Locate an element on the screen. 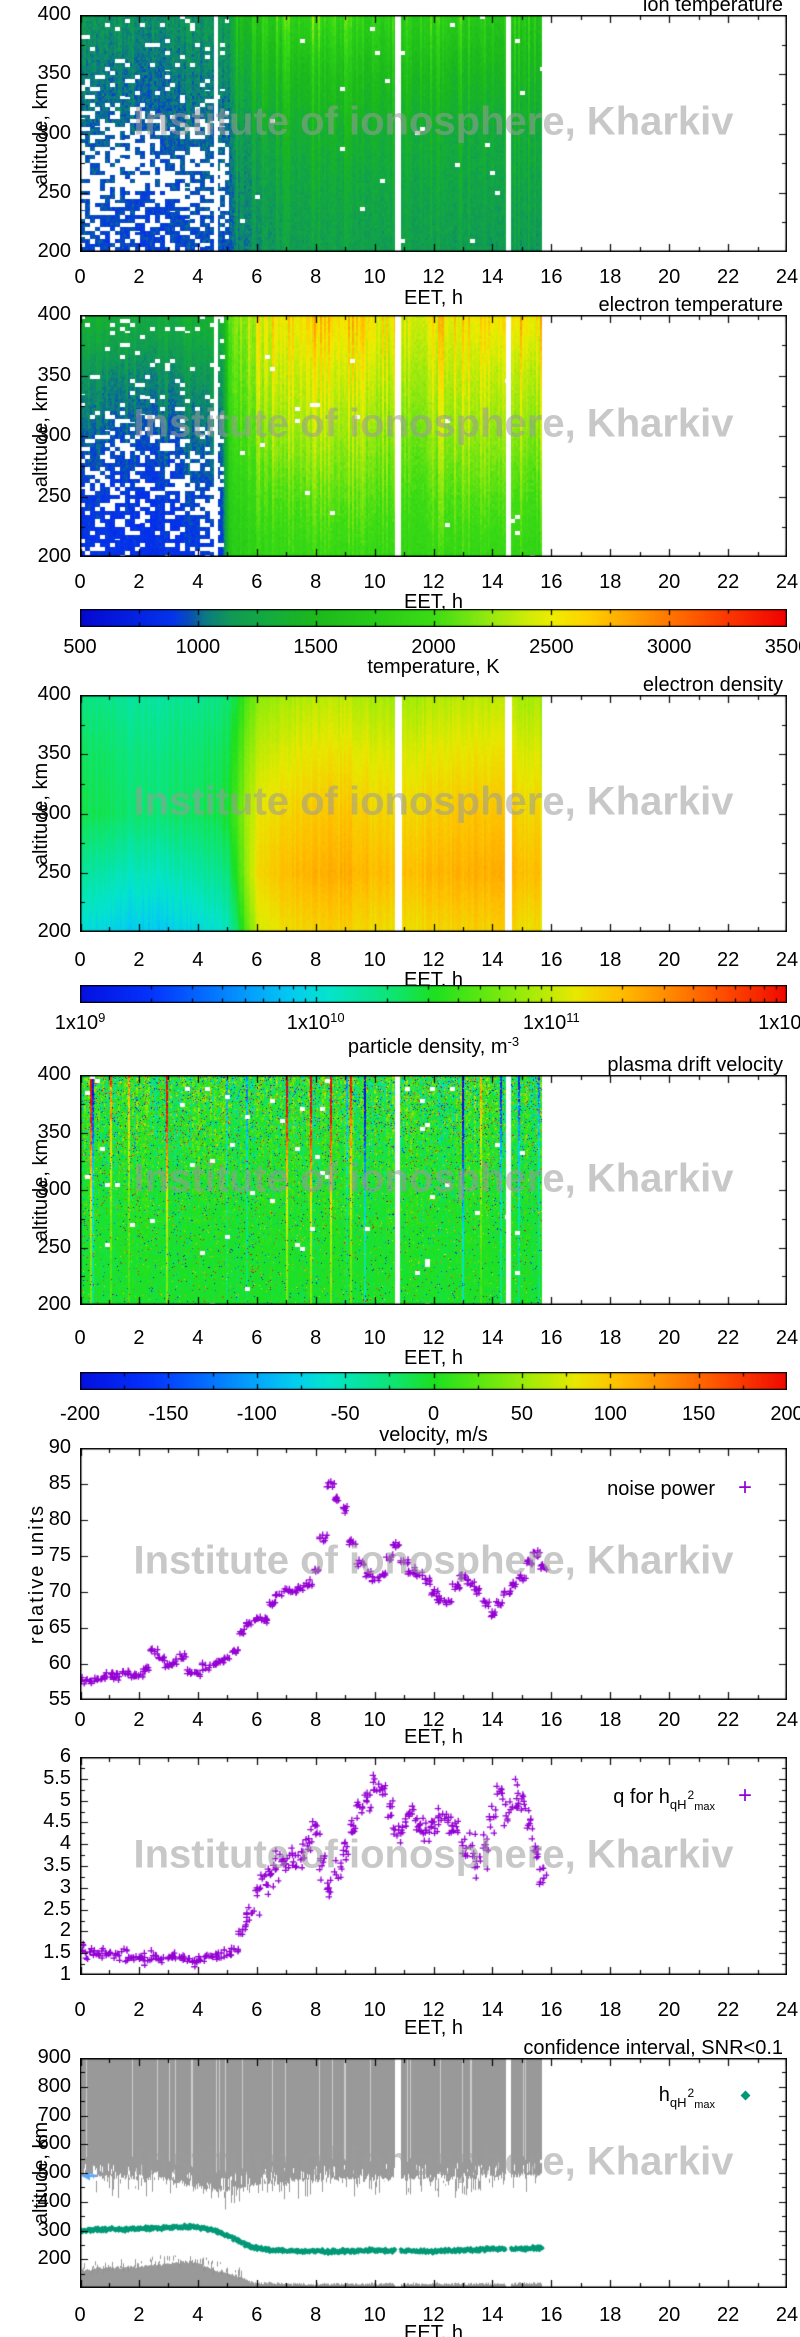  panel-title-p4: plasma drift velocity is located at coordinates (695, 1065).